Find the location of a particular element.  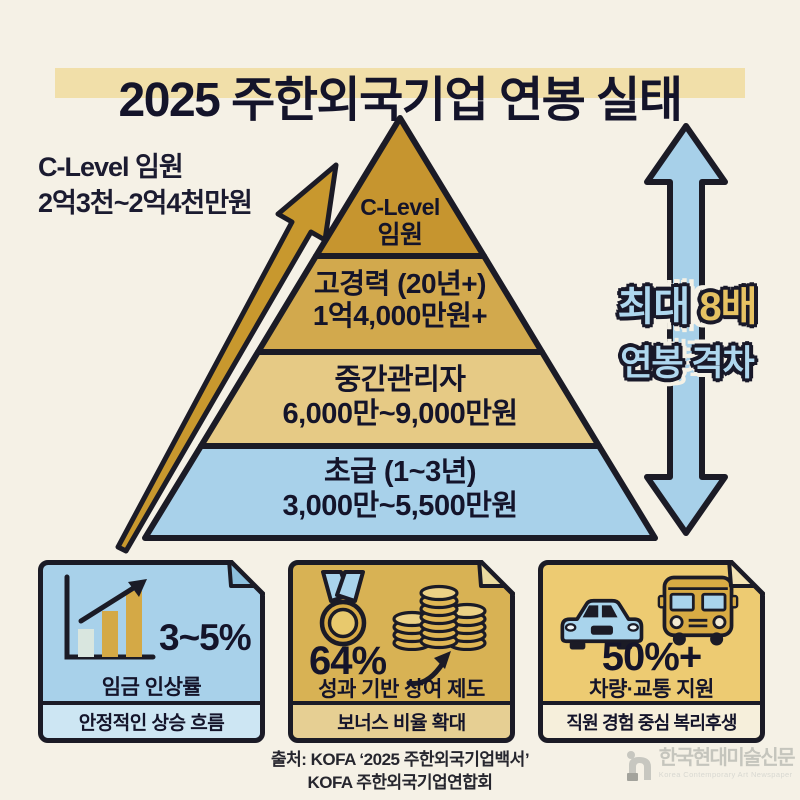

bar-chart-icon is located at coordinates (110, 617).